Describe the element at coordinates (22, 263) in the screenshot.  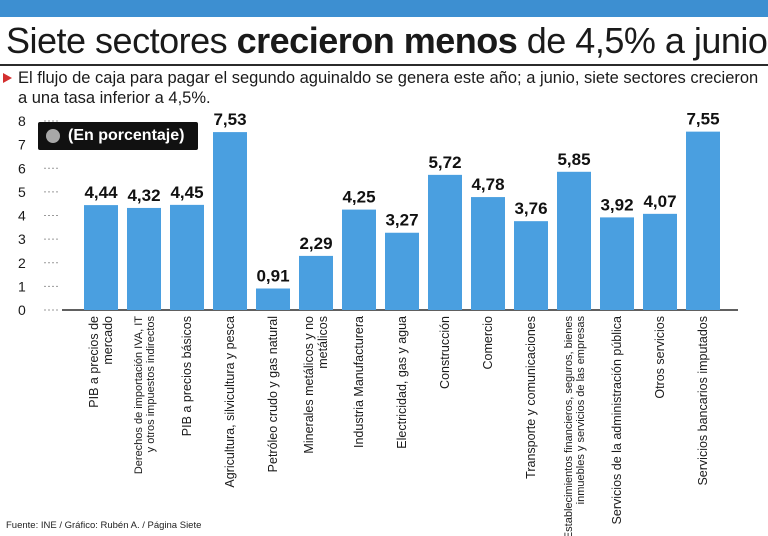
I see `y-tick-label: 2` at that location.